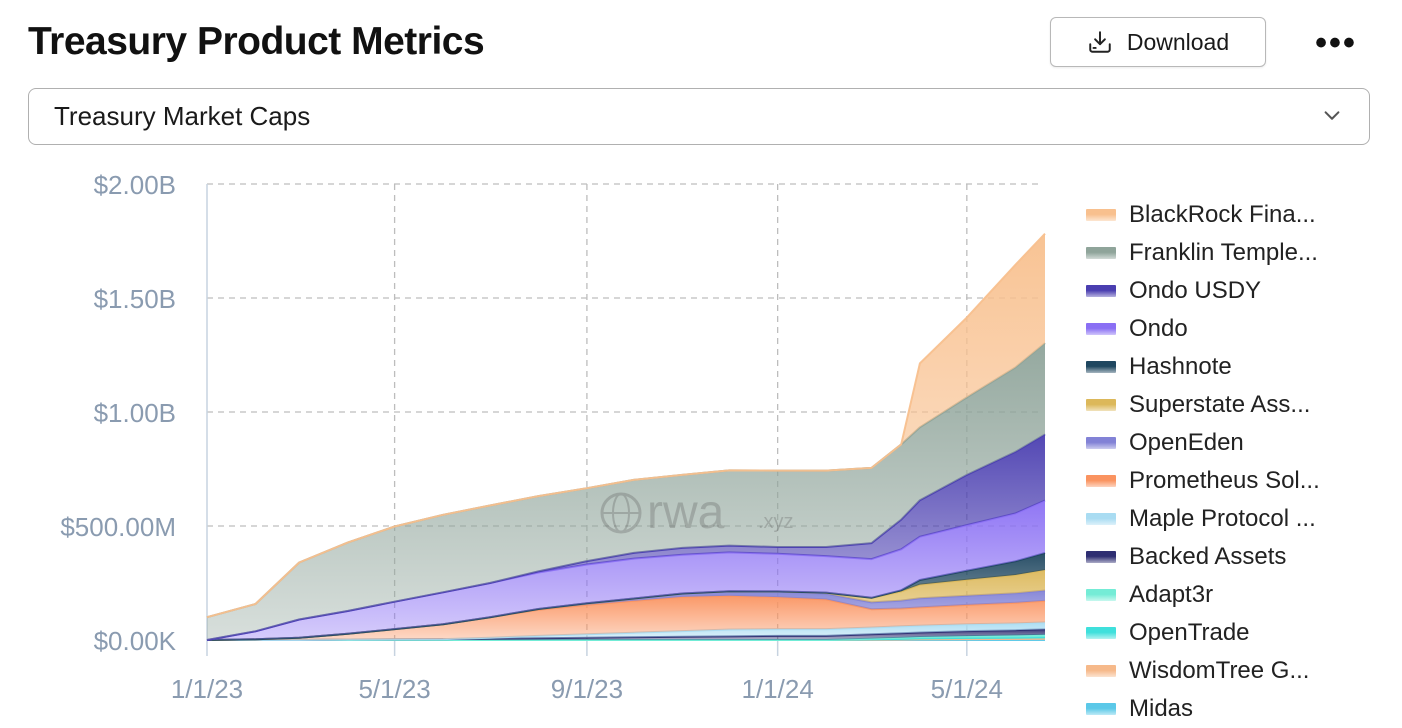  Describe the element at coordinates (182, 116) in the screenshot. I see `metric-select-value: Treasury Market Caps` at that location.